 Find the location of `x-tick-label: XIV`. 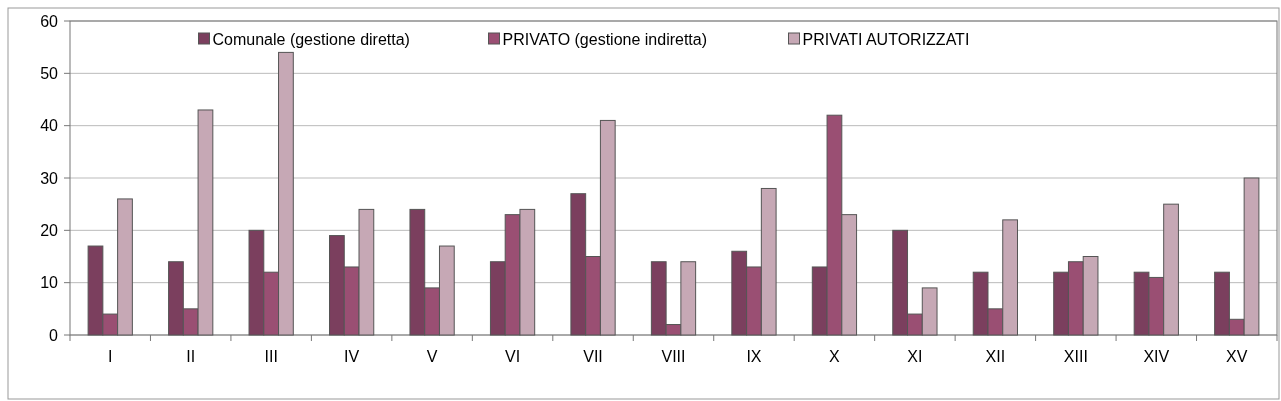

x-tick-label: XIV is located at coordinates (1156, 356).